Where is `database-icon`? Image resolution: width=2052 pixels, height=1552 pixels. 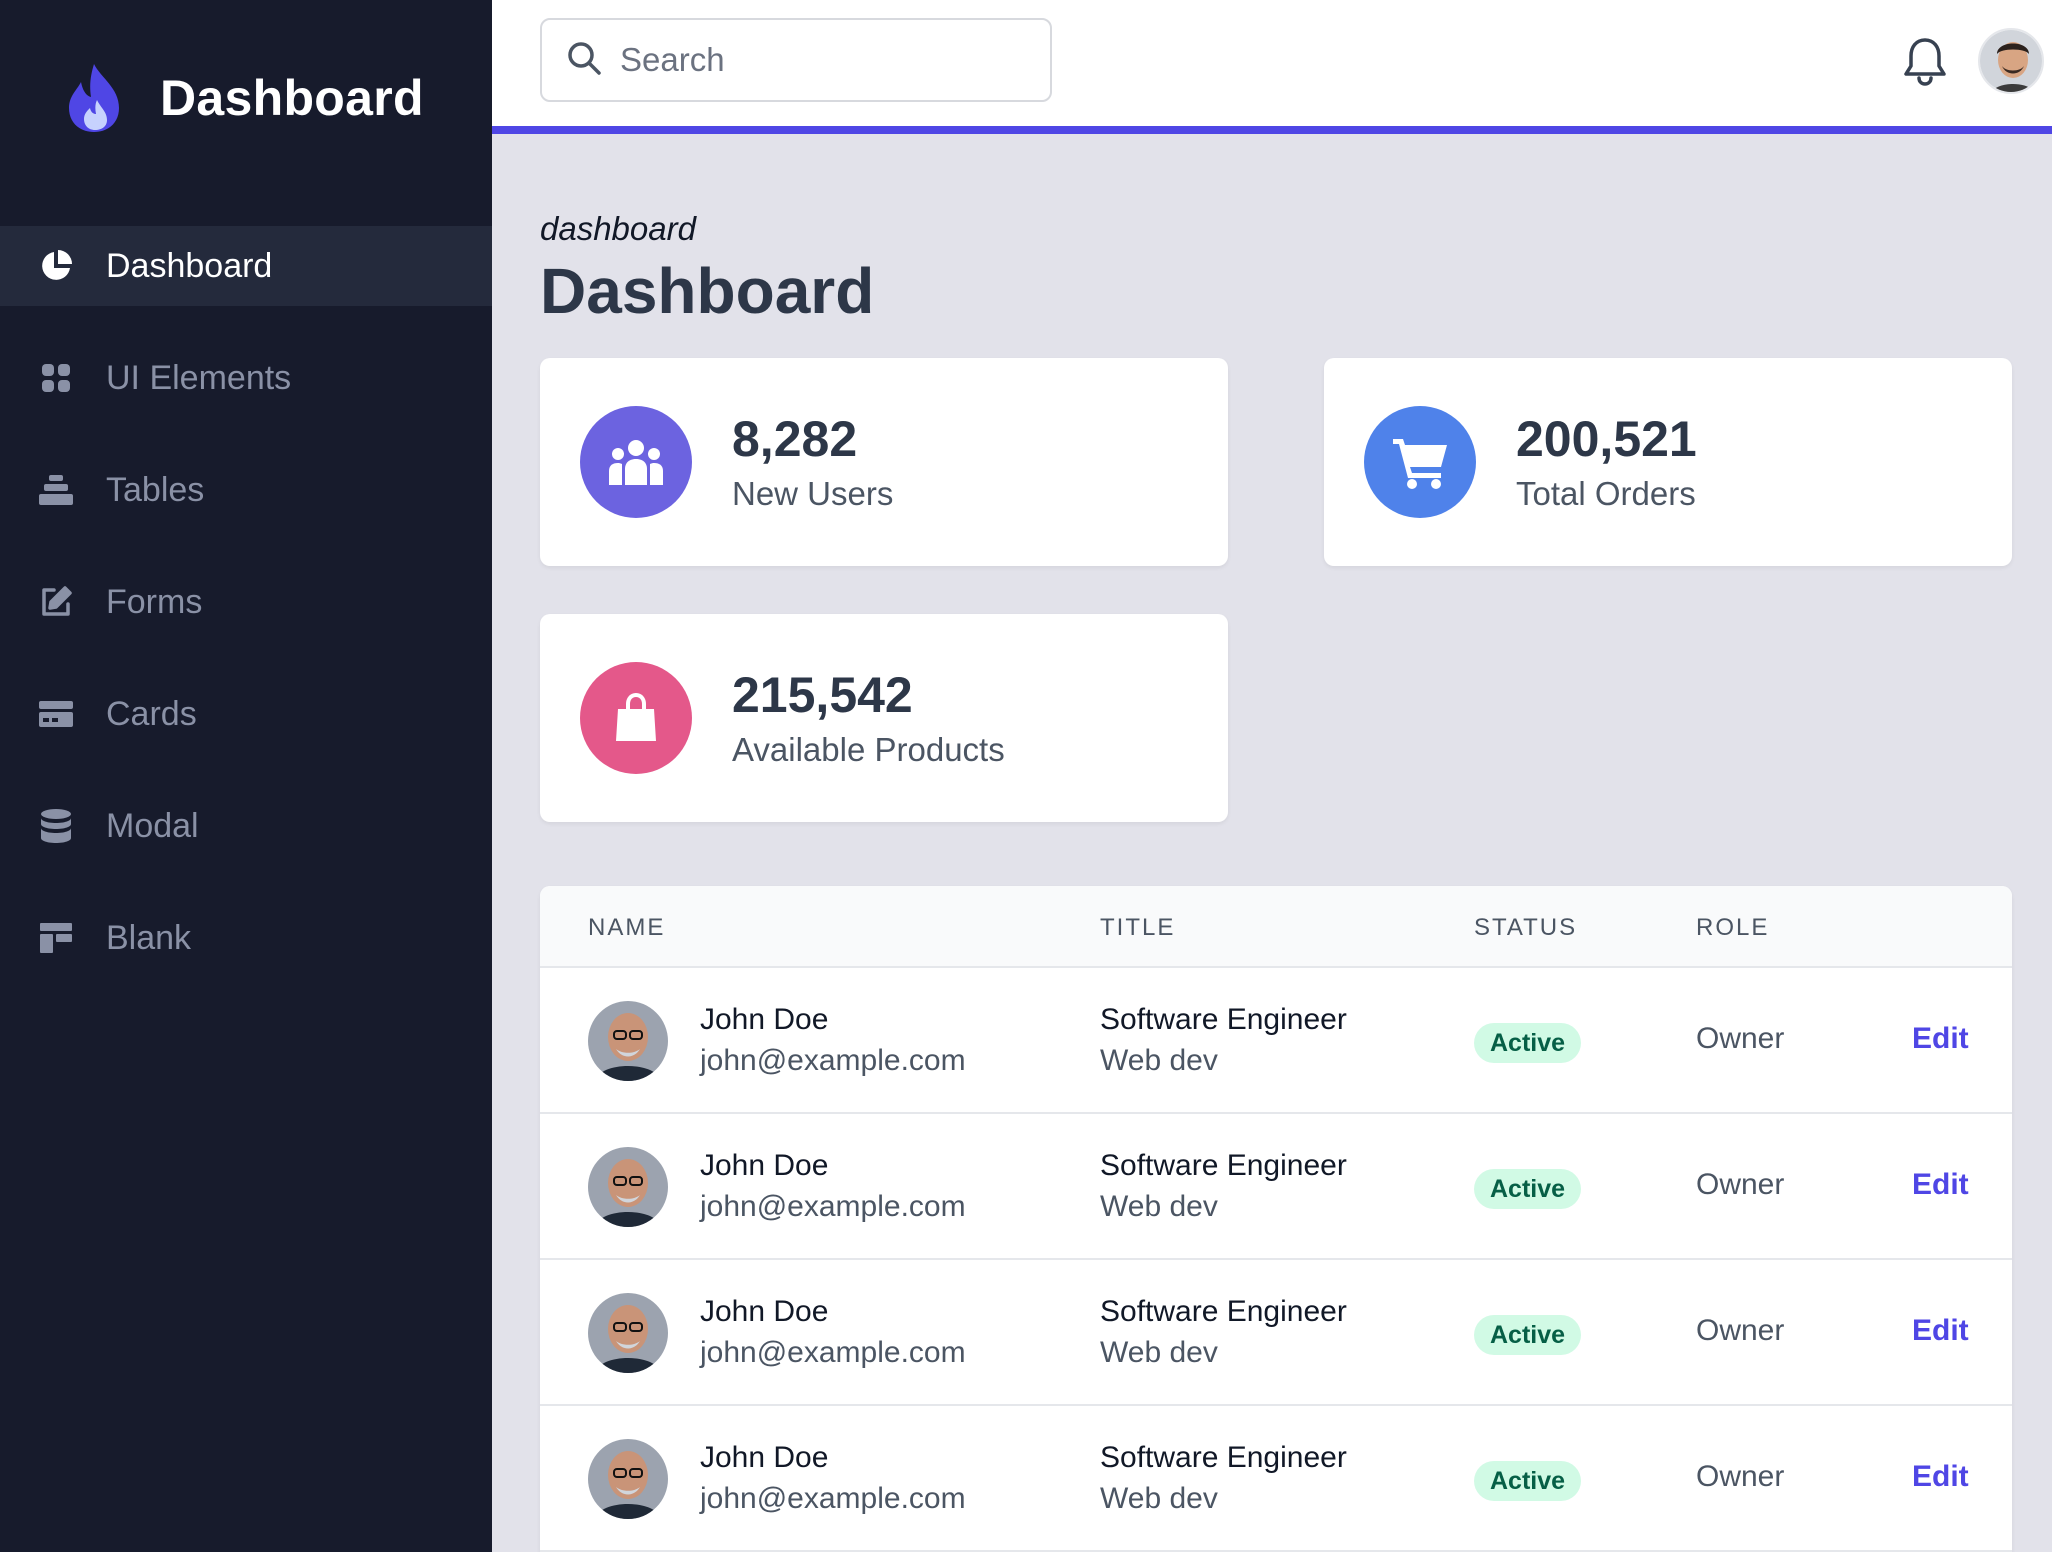 database-icon is located at coordinates (56, 826).